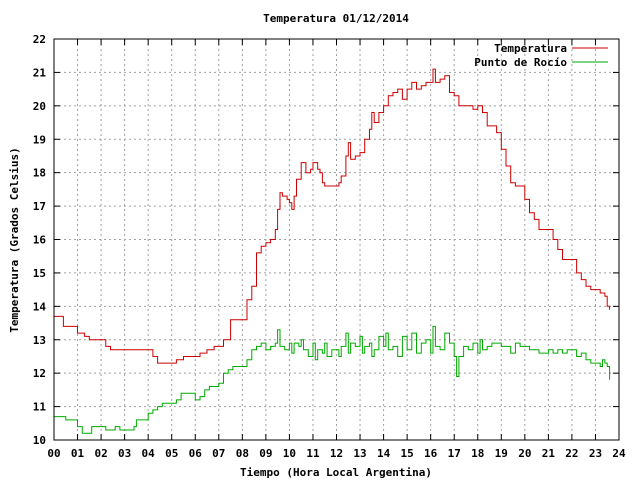  I want to click on y-tick-label: 18, so click(39, 173).